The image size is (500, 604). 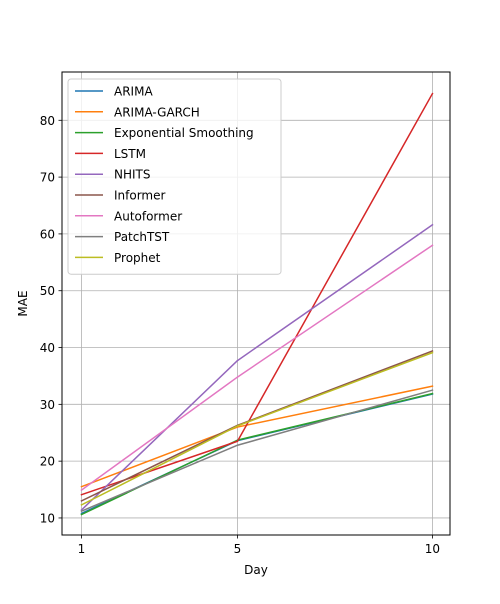 What do you see at coordinates (47, 291) in the screenshot?
I see `y-tick-label: 50` at bounding box center [47, 291].